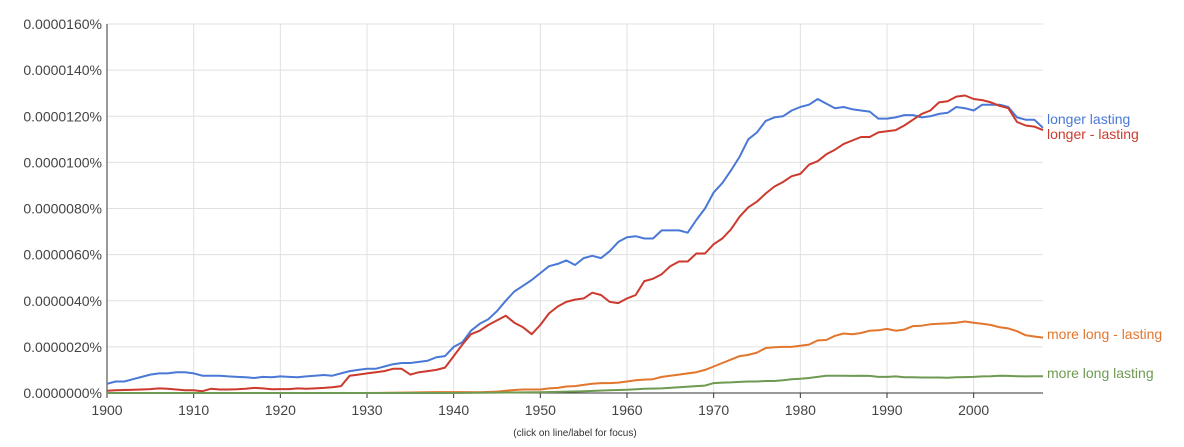 The height and width of the screenshot is (447, 1184). What do you see at coordinates (973, 410) in the screenshot?
I see `x-tick-label: 2000` at bounding box center [973, 410].